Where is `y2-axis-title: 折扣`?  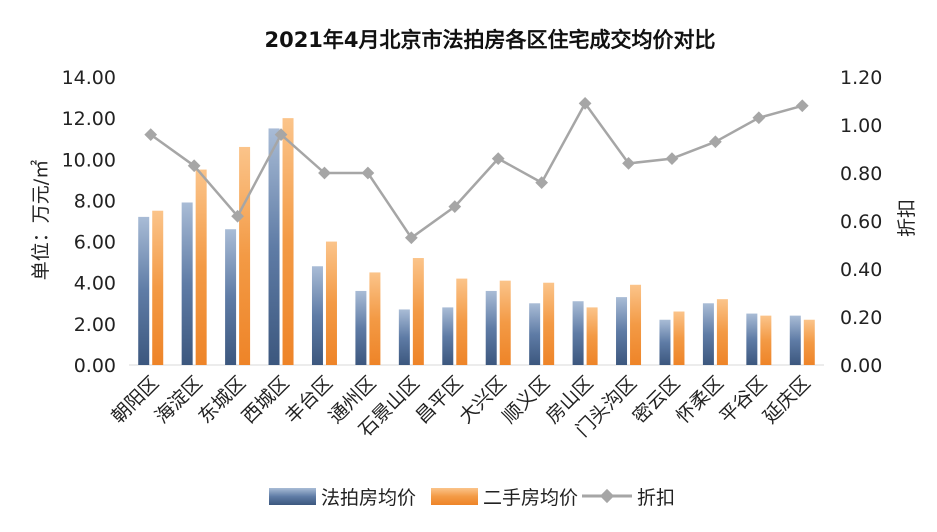 y2-axis-title: 折扣 is located at coordinates (907, 218).